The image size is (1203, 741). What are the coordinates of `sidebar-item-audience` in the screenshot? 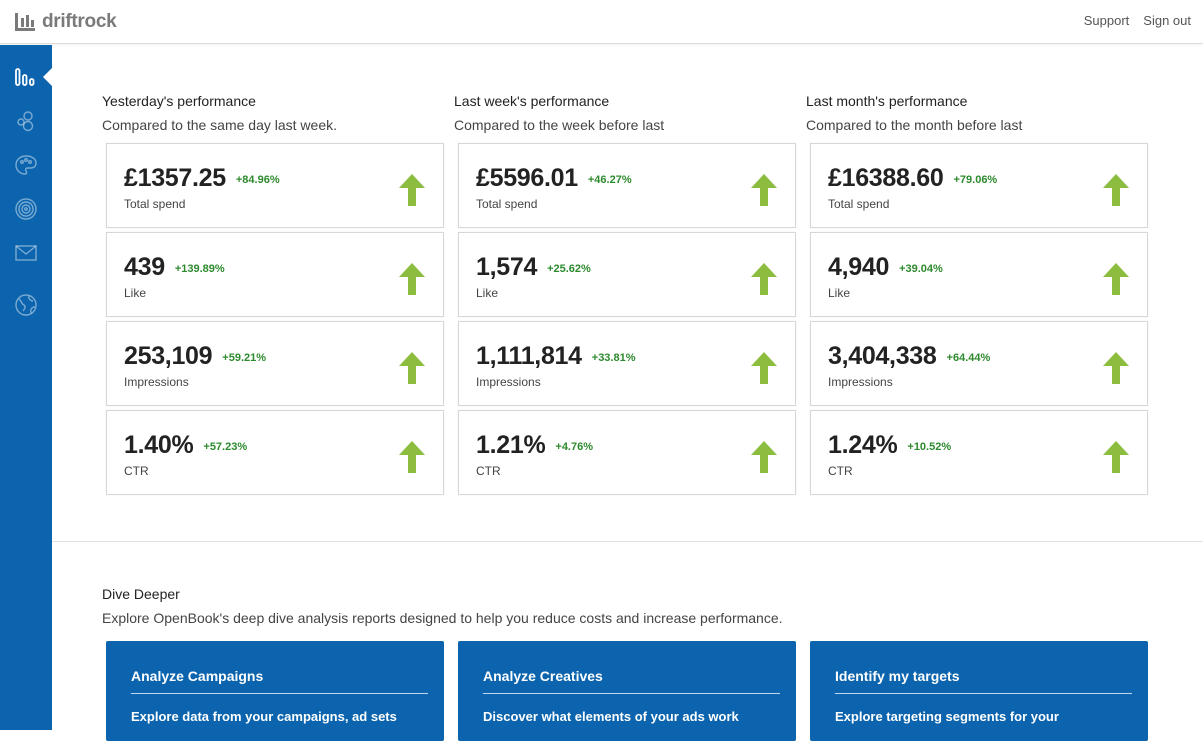 It's located at (26, 121).